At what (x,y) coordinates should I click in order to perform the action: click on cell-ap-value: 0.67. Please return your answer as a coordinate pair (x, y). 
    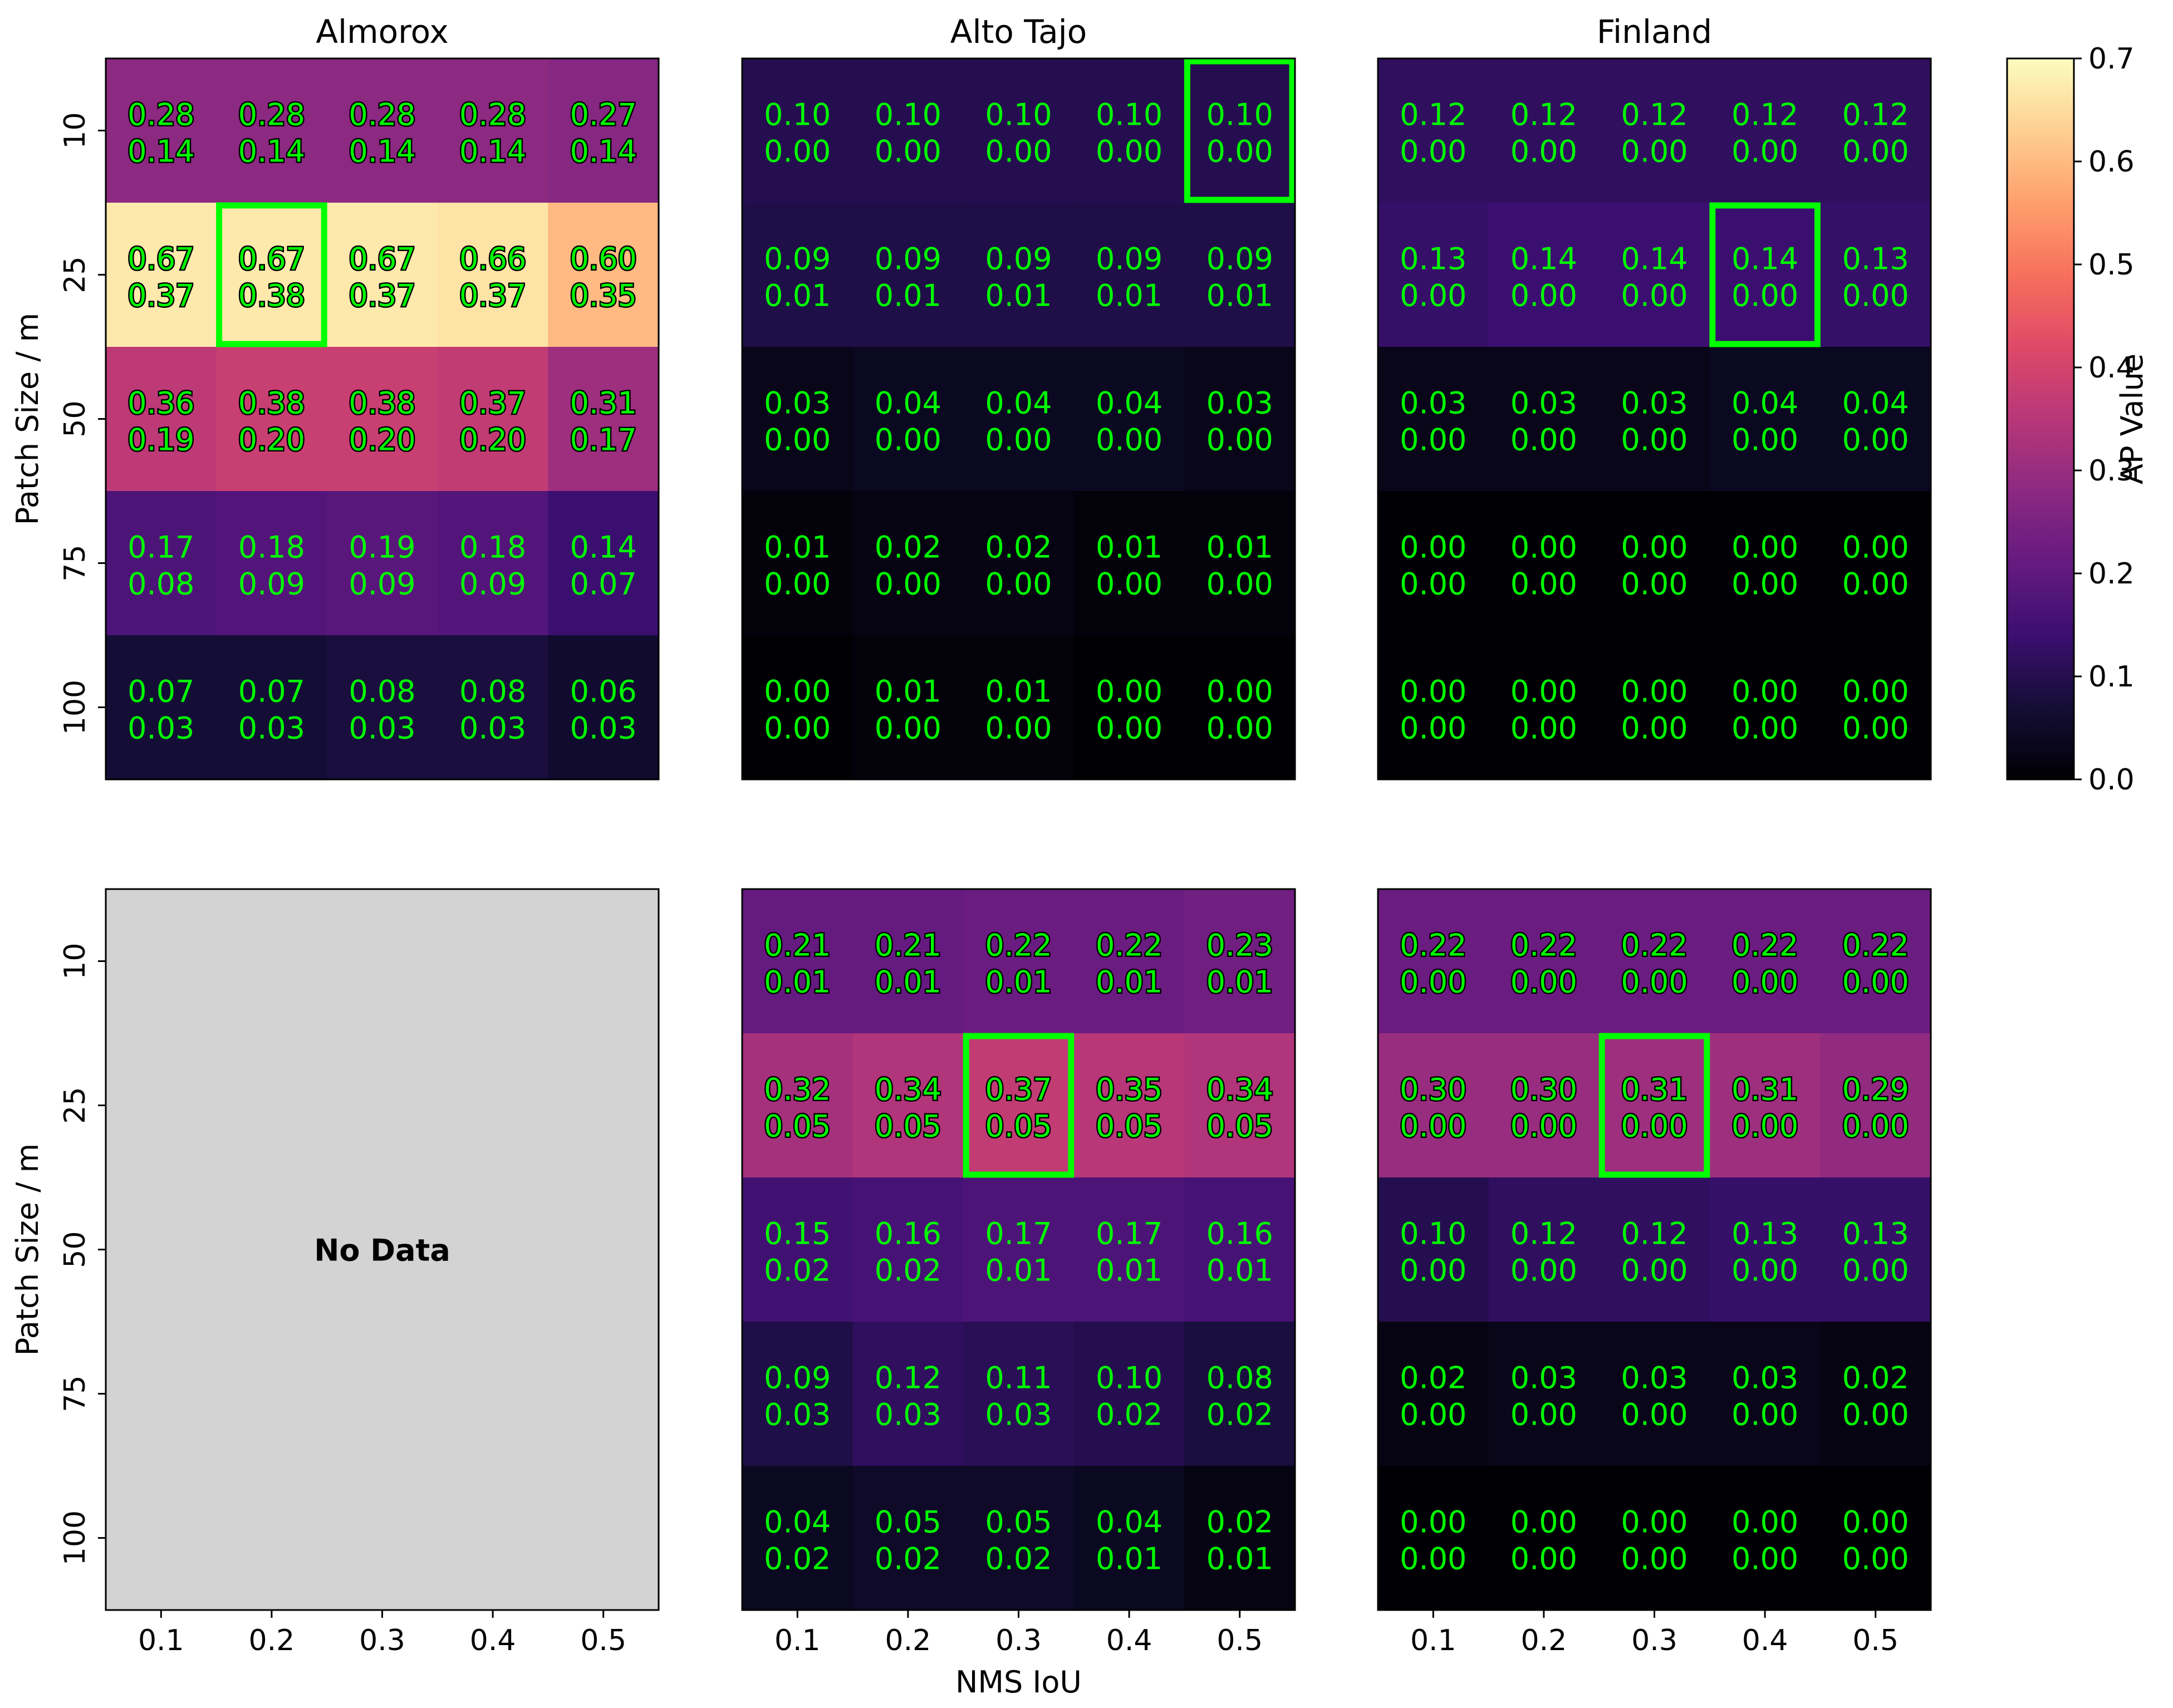
    Looking at the image, I should click on (271, 259).